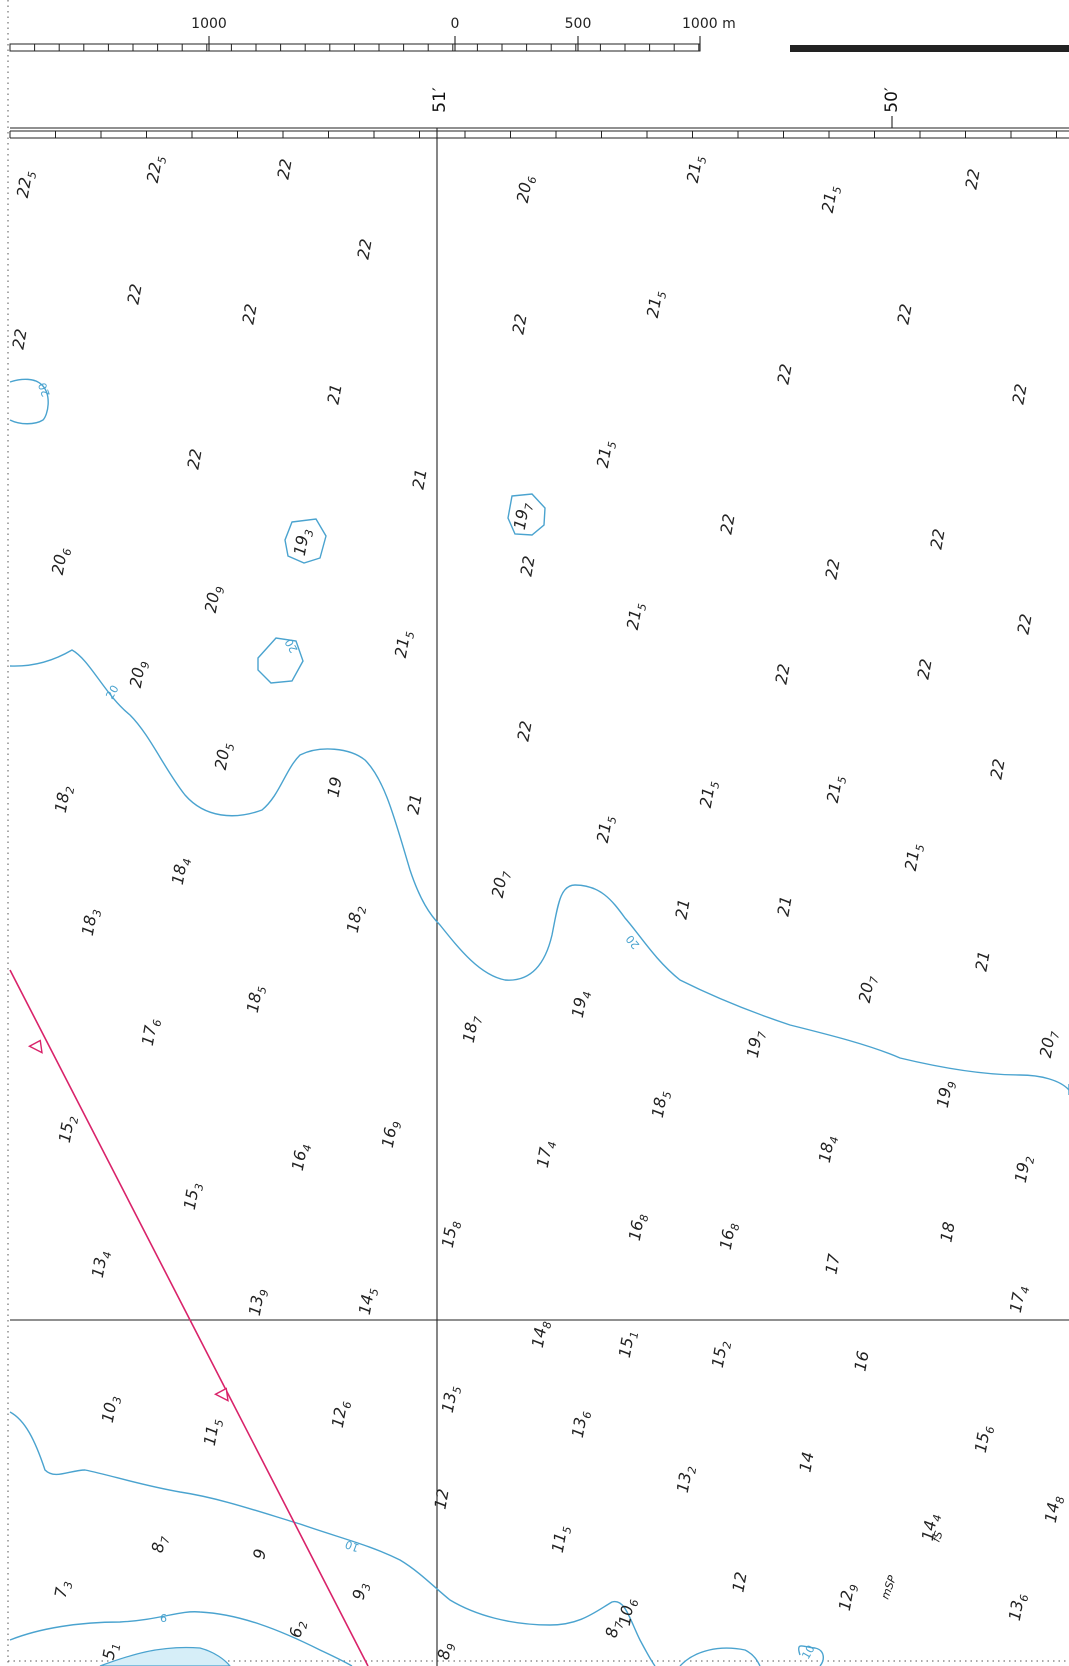 This screenshot has height=1666, width=1069. Describe the element at coordinates (451, 1234) in the screenshot. I see `depth-sounding: 158` at that location.